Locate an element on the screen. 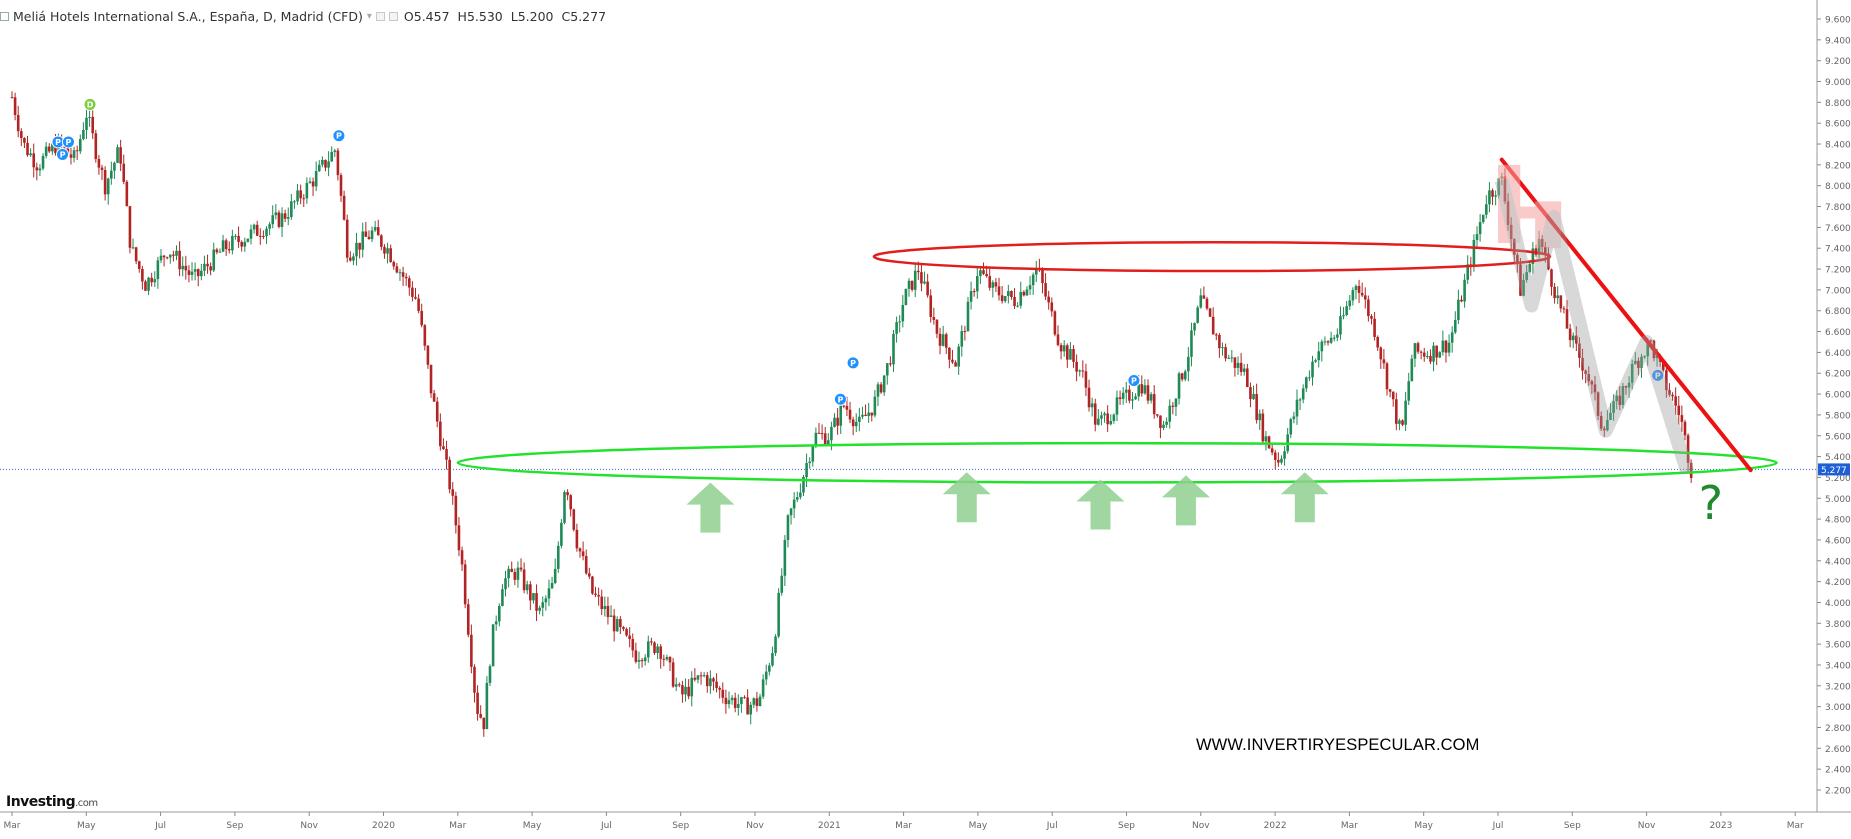 The height and width of the screenshot is (839, 1851). event-marker: P is located at coordinates (339, 136).